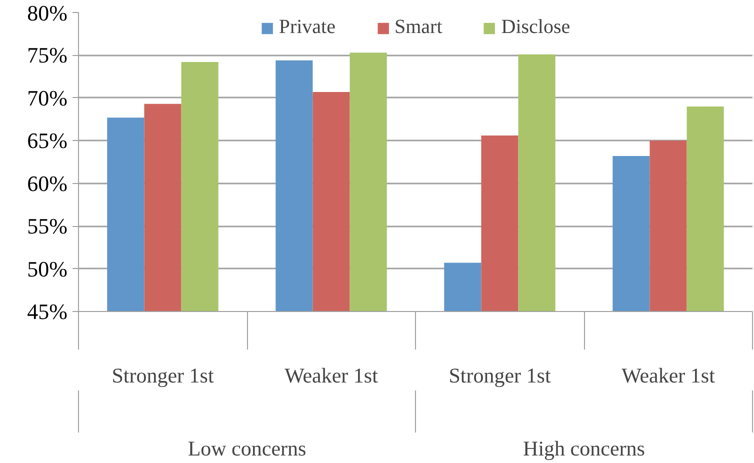 The height and width of the screenshot is (463, 754). What do you see at coordinates (47, 269) in the screenshot?
I see `y-tick-label: 50%` at bounding box center [47, 269].